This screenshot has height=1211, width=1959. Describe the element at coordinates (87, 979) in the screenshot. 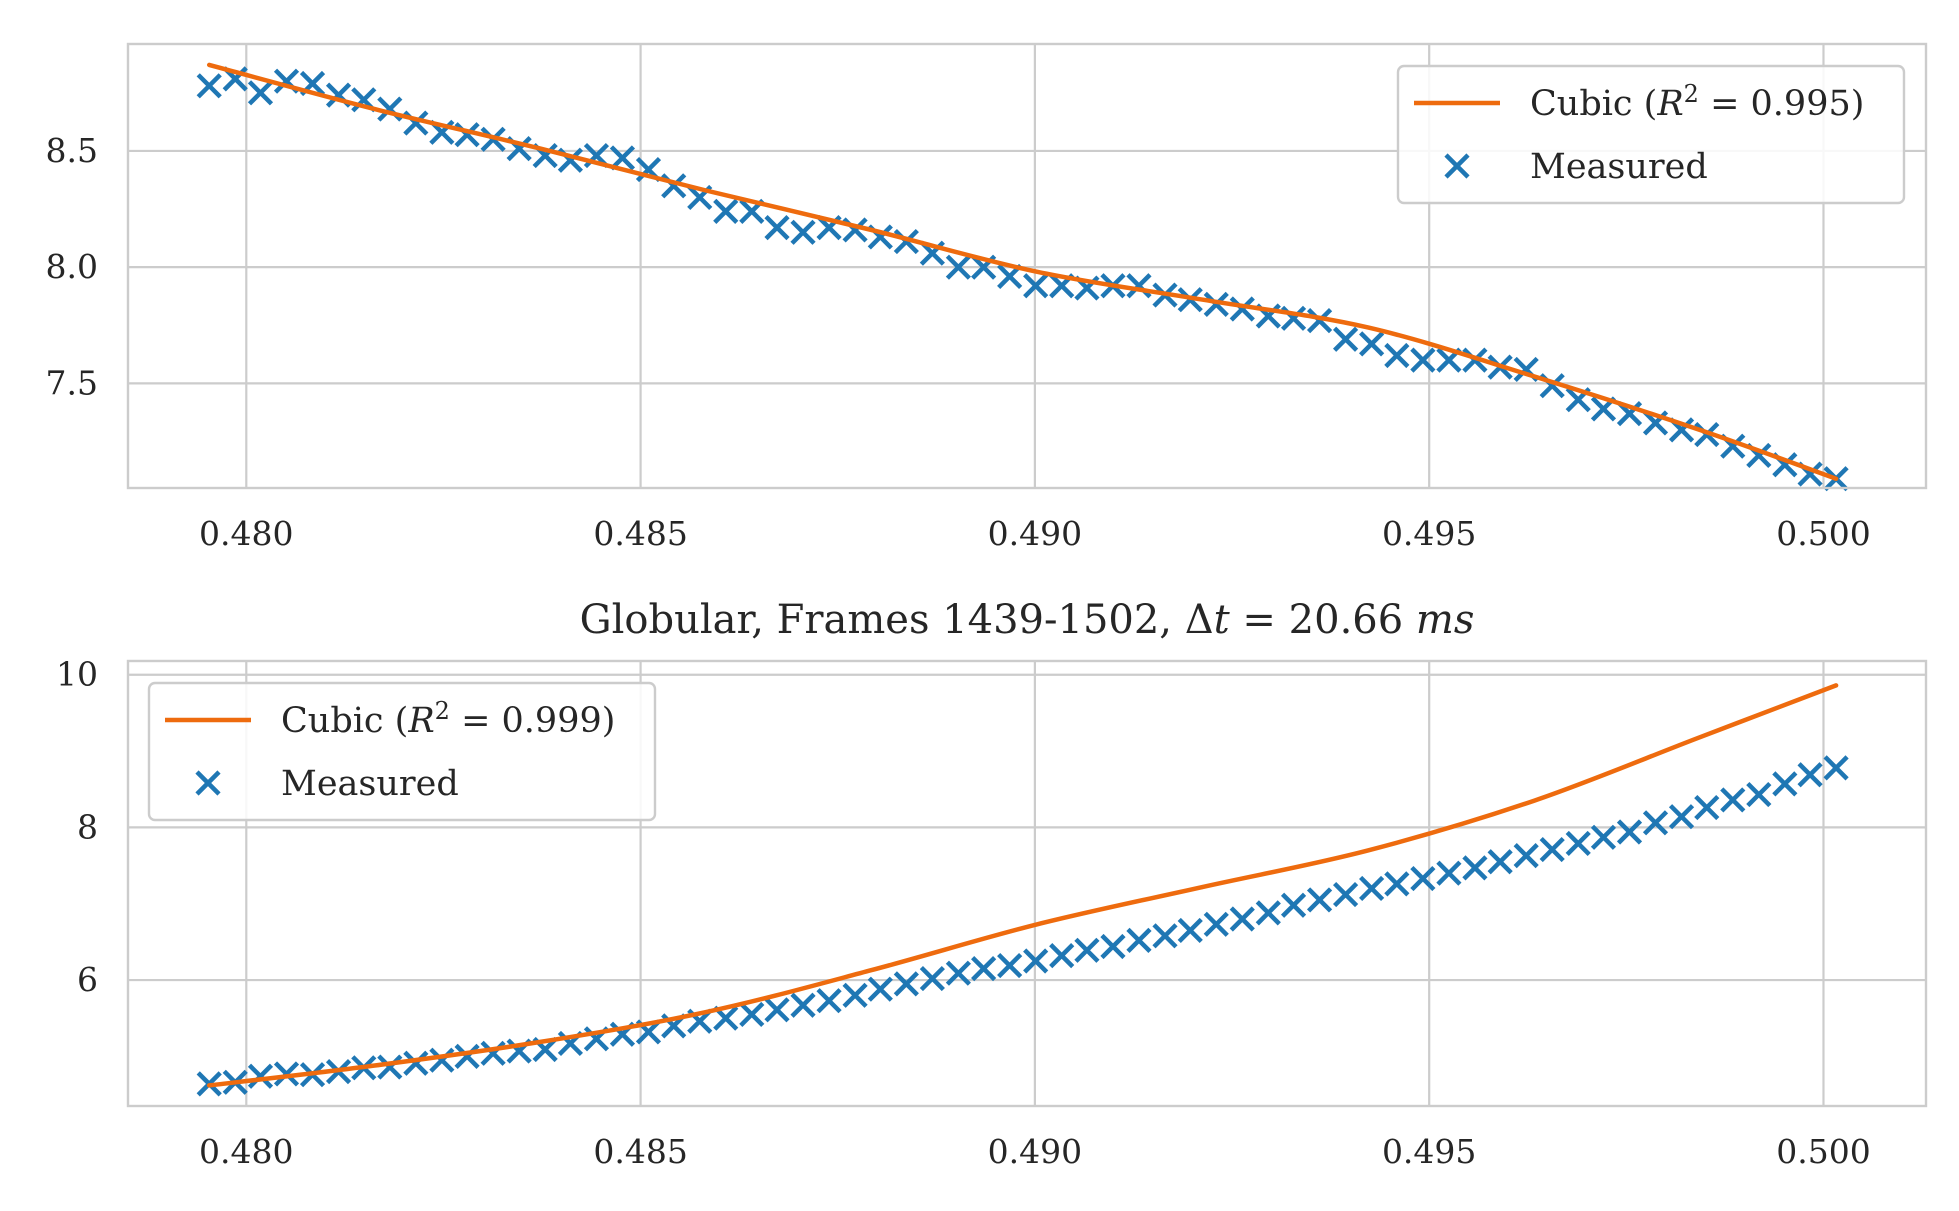

I see `y-tick-label: 6` at that location.